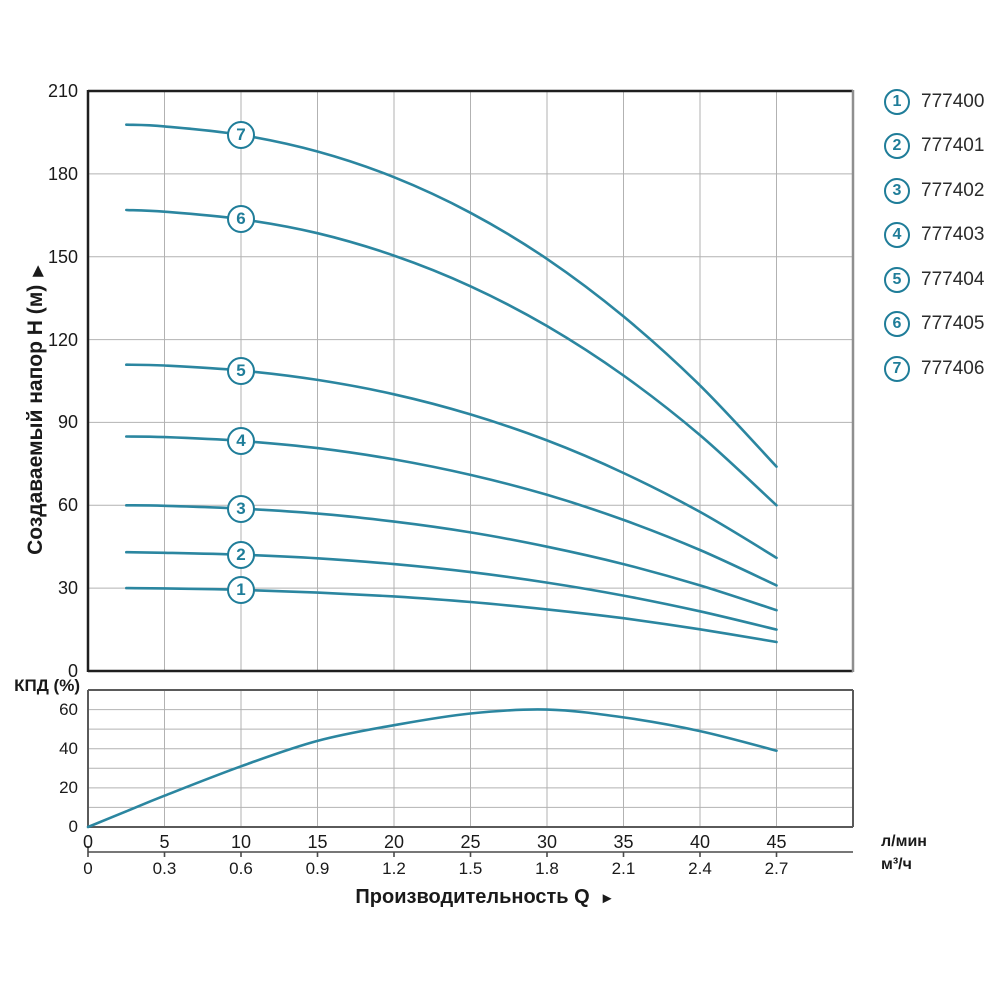  What do you see at coordinates (953, 323) in the screenshot?
I see `legend-code-6: 777405` at bounding box center [953, 323].